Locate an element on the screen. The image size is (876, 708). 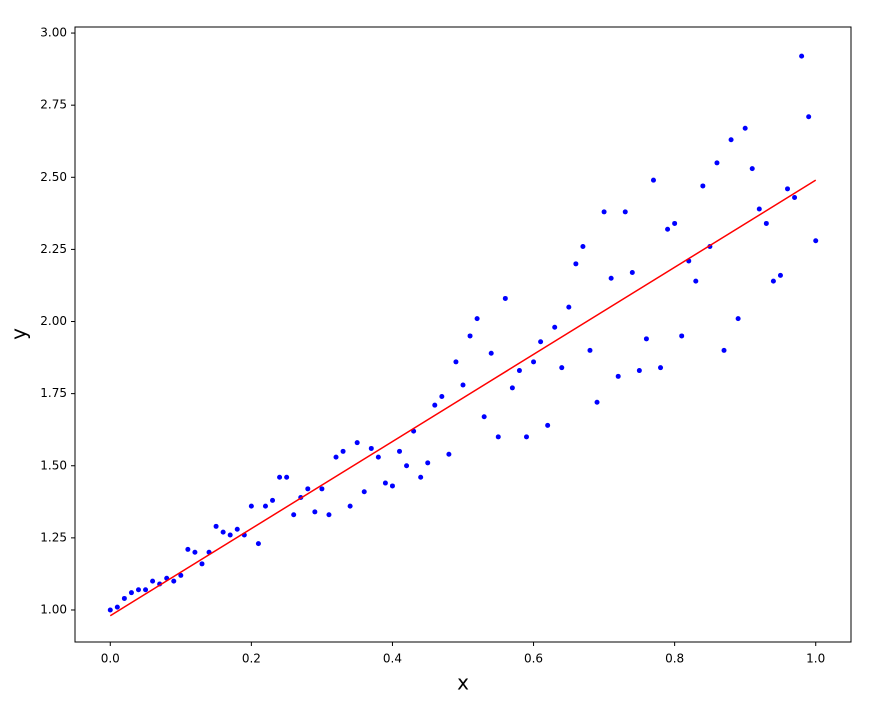
x-tick-label: 0.2 is located at coordinates (251, 659).